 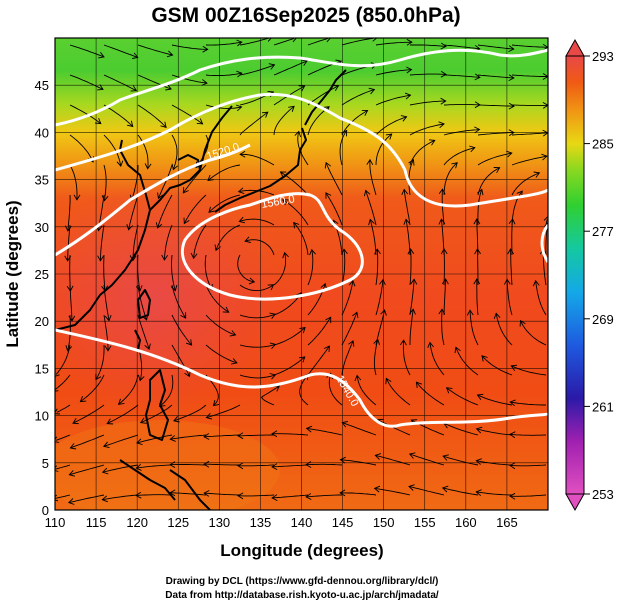 I want to click on lon-tick-label: 125, so click(x=178, y=522).